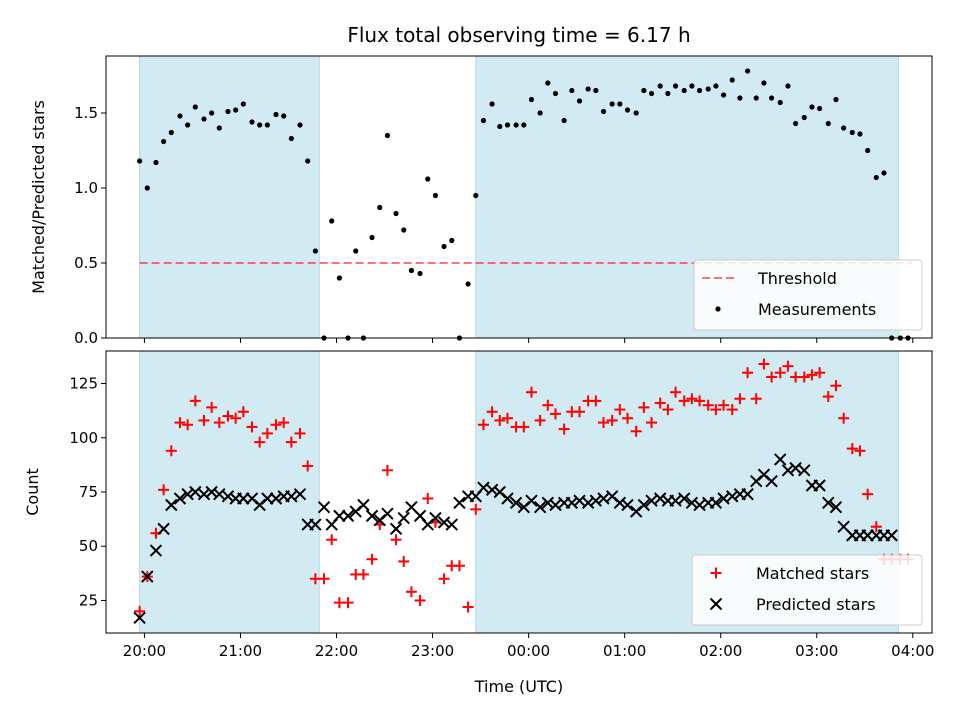 Image resolution: width=960 pixels, height=724 pixels. What do you see at coordinates (32, 492) in the screenshot?
I see `bottom-y-axis-label: Count` at bounding box center [32, 492].